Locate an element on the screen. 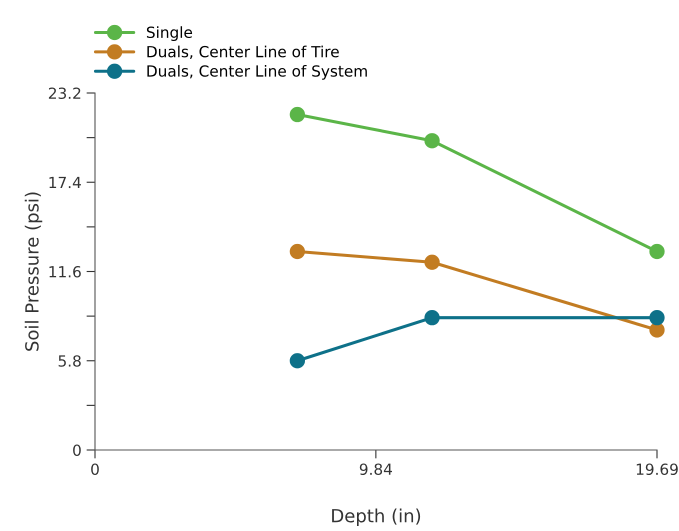 Image resolution: width=679 pixels, height=531 pixels. x-tick-label: 19.69 is located at coordinates (657, 469).